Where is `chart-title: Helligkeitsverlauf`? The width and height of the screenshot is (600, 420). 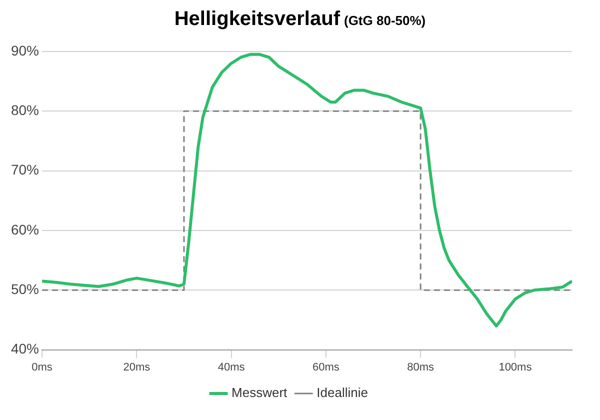 chart-title: Helligkeitsverlauf is located at coordinates (257, 19).